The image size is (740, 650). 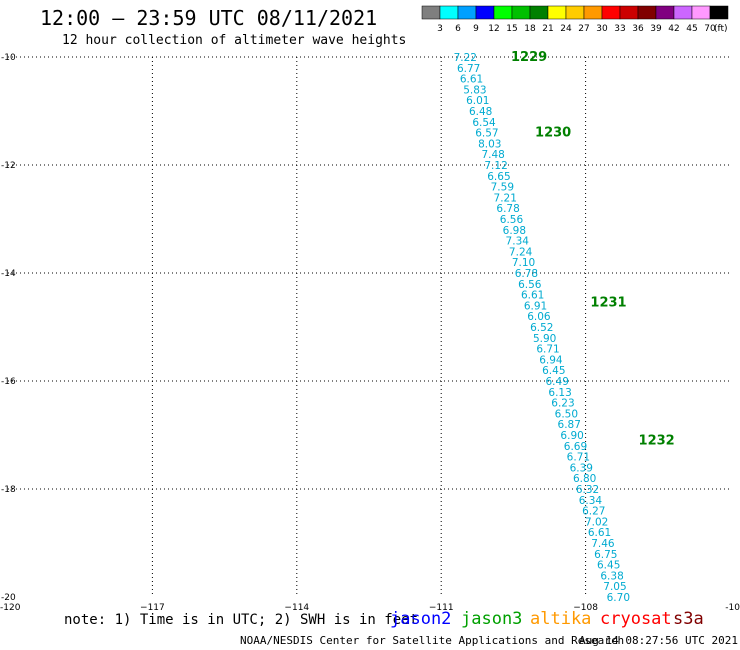 What do you see at coordinates (732, 608) in the screenshot?
I see `x-tick-label: -10` at bounding box center [732, 608].